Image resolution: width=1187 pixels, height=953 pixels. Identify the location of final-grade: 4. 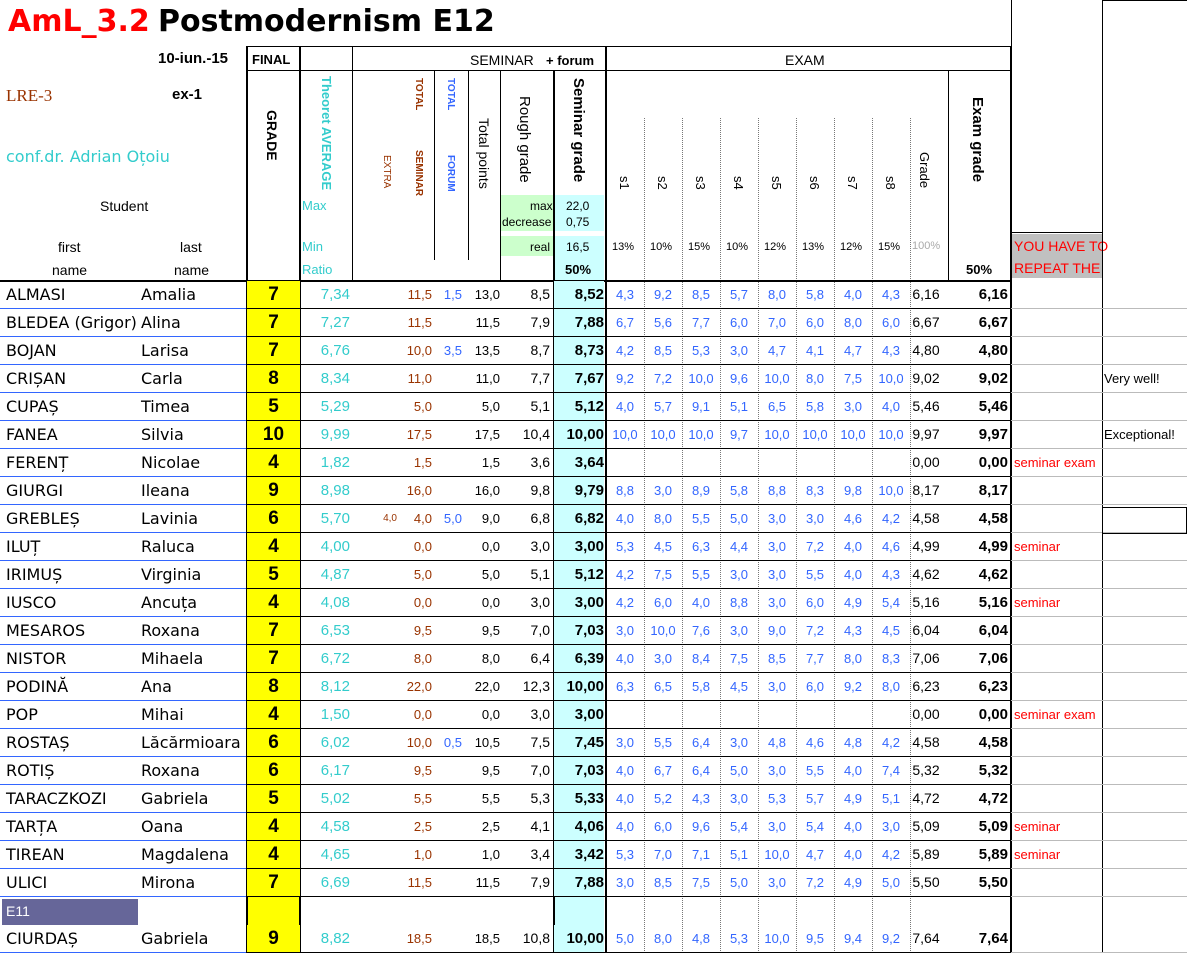
(273, 602).